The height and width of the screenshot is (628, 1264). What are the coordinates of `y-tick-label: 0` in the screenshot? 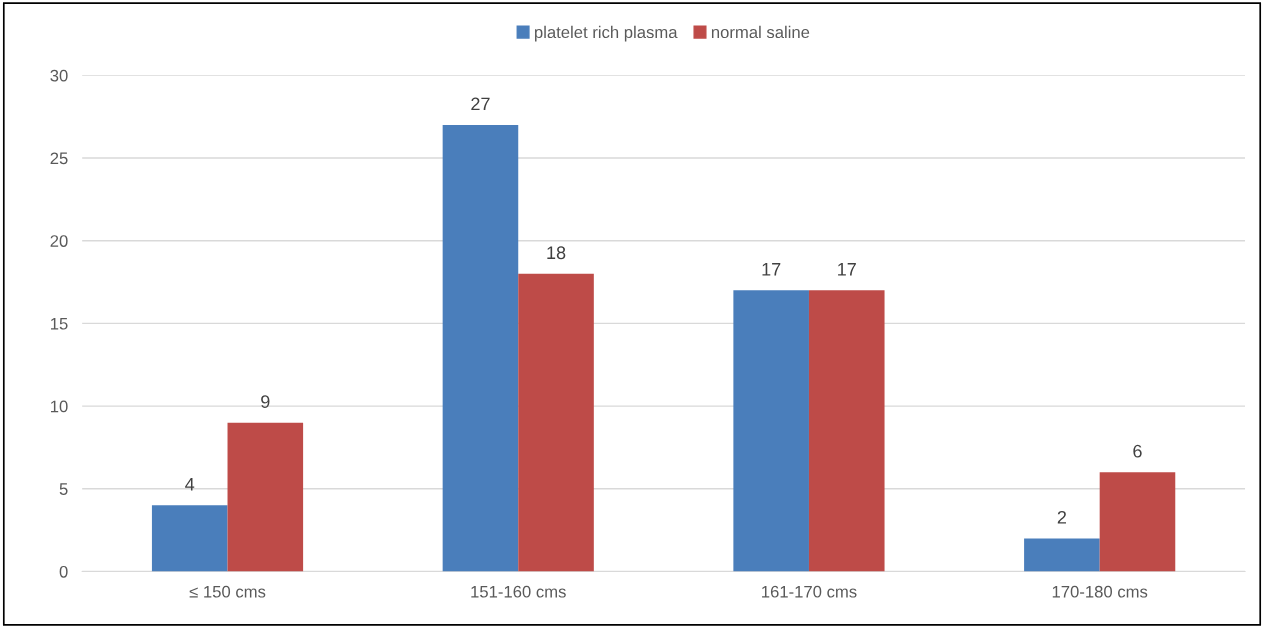 It's located at (63, 571).